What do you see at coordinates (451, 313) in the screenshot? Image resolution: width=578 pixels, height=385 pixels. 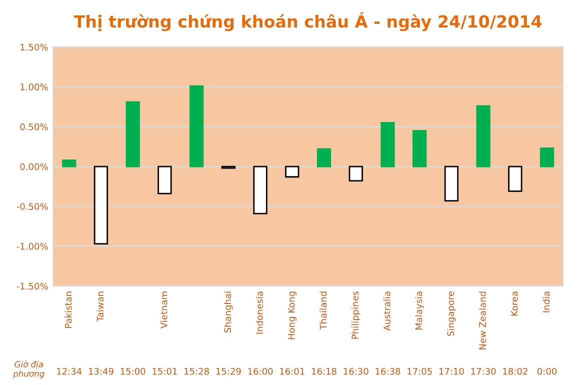 I see `x-tick-label: Singapore` at bounding box center [451, 313].